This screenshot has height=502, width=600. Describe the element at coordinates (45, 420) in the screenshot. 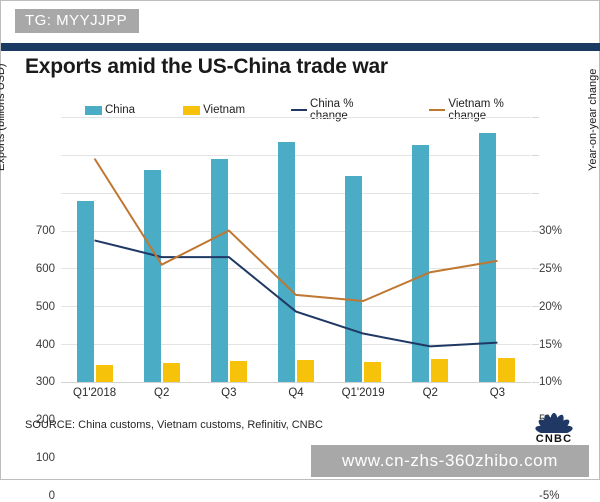

I see `y-axis-tick-label: 200` at that location.